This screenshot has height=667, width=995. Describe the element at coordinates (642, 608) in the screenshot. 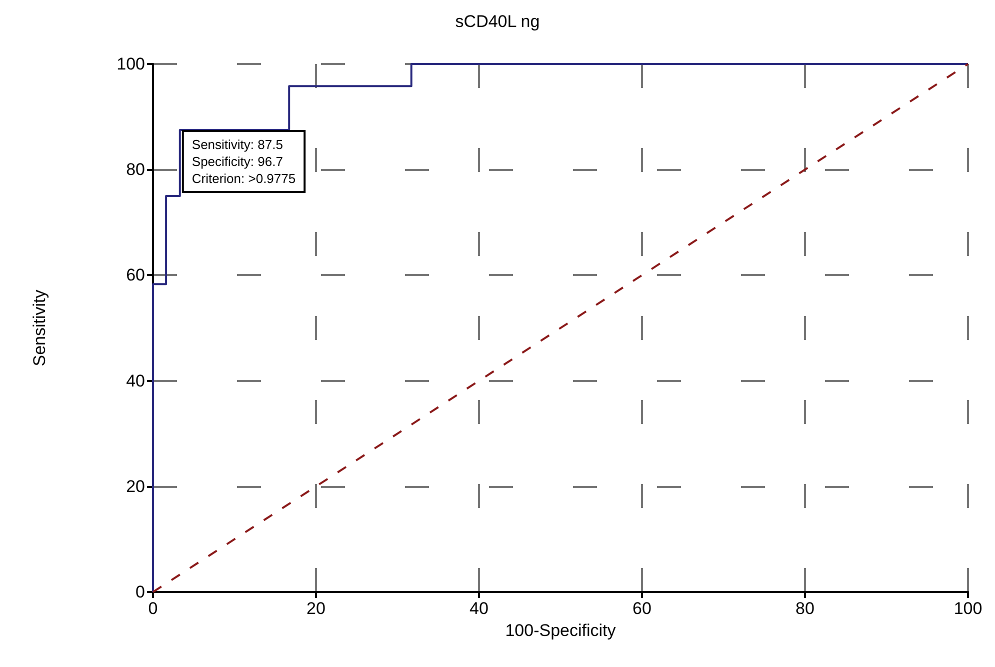

I see `x-tick-label: 60` at that location.